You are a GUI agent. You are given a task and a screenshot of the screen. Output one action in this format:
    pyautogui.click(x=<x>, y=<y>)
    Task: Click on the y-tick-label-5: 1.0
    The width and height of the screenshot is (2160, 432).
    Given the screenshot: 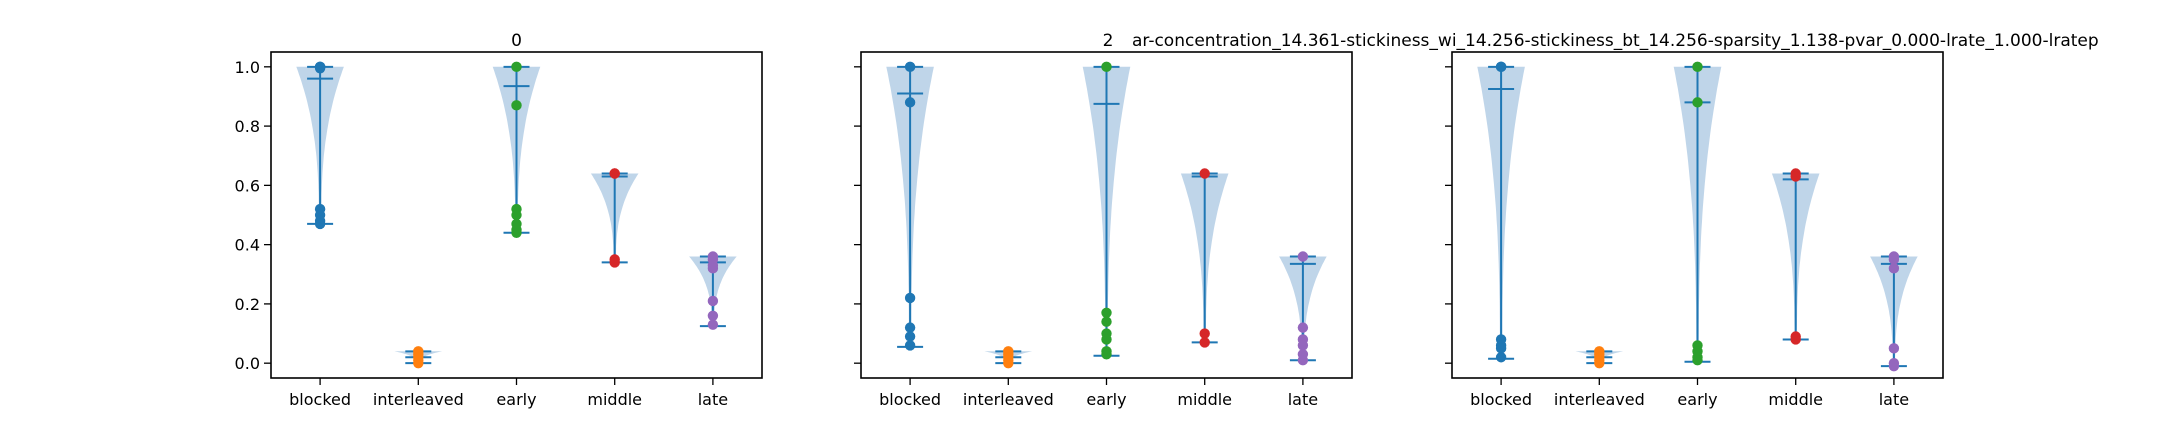 What is the action you would take?
    pyautogui.click(x=247, y=67)
    